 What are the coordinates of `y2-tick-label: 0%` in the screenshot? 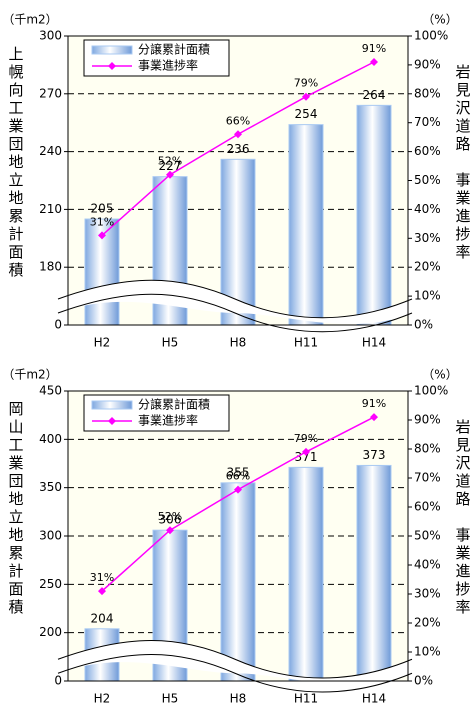 It's located at (423, 681).